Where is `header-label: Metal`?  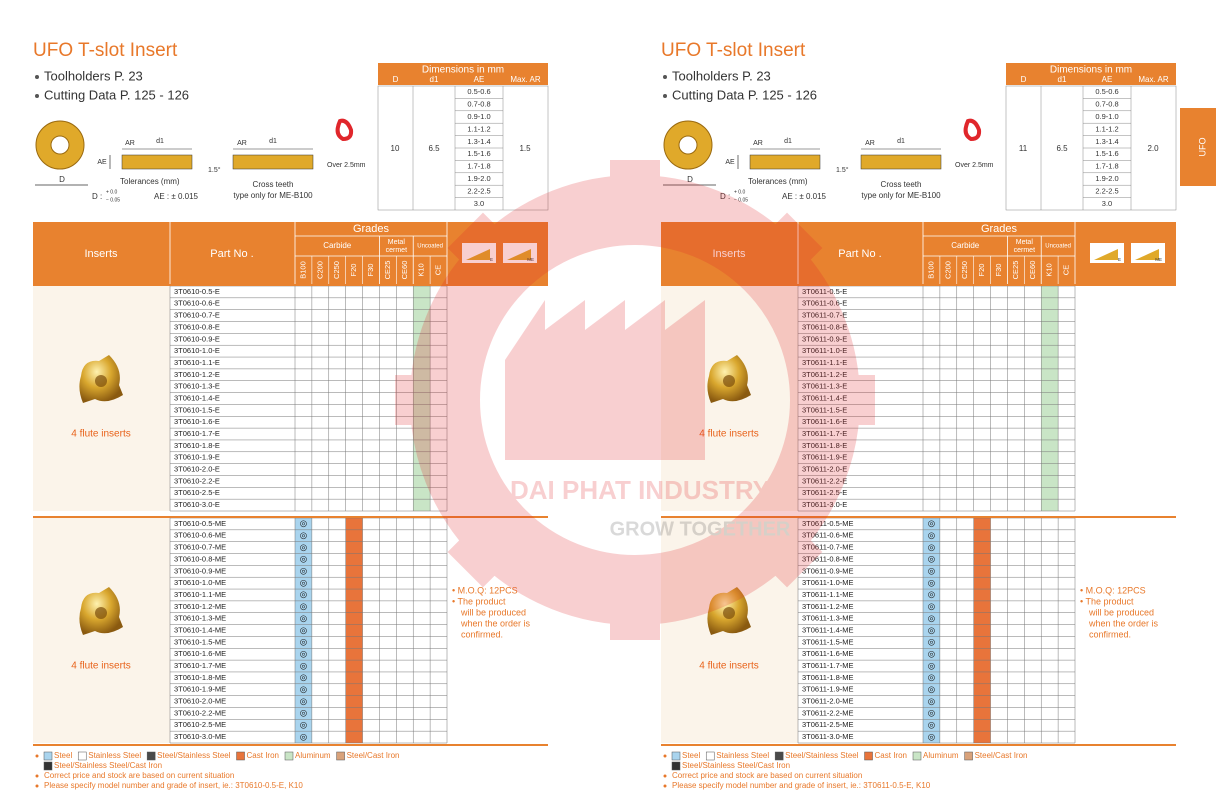
header-label: Metal is located at coordinates (397, 242).